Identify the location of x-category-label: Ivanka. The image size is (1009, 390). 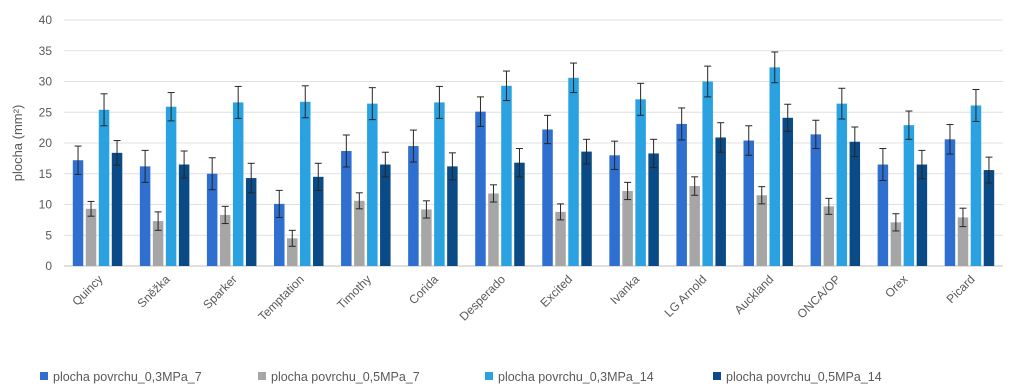
(624, 289).